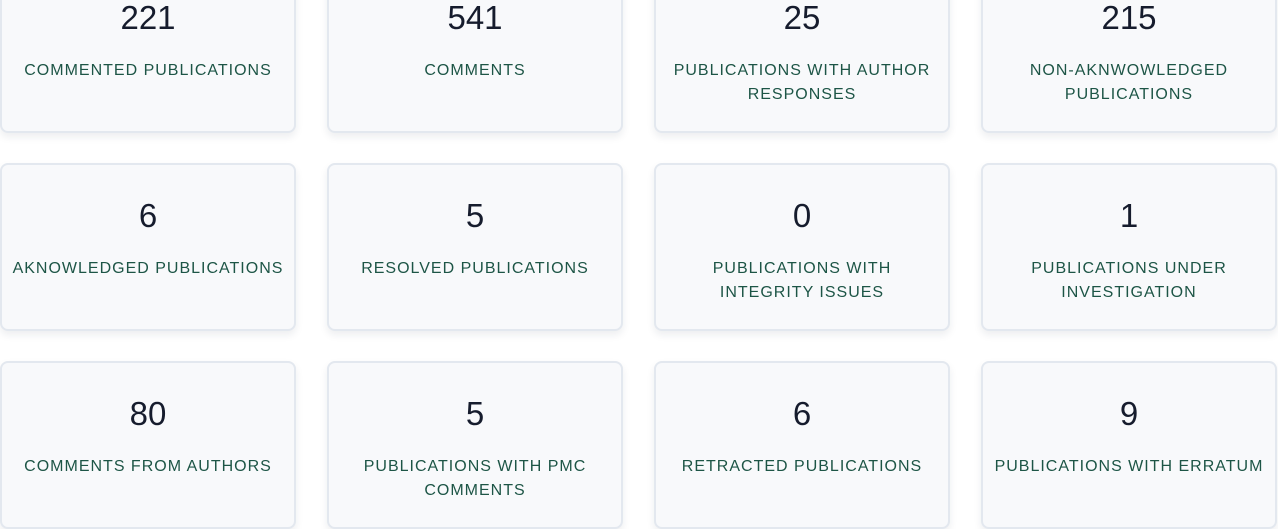  What do you see at coordinates (475, 445) in the screenshot?
I see `stat-card: 5 PUBLICATIONS WITH PMC COMMENTS` at bounding box center [475, 445].